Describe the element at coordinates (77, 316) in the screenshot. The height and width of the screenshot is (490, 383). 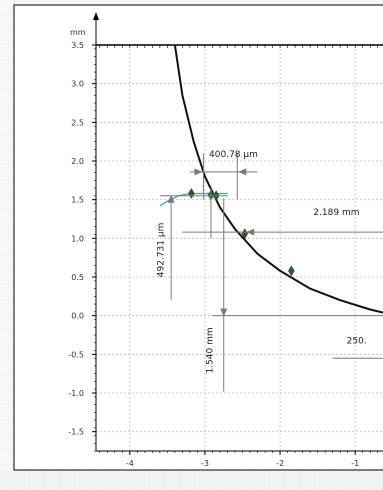
I see `y-tick-label: 0.0` at that location.